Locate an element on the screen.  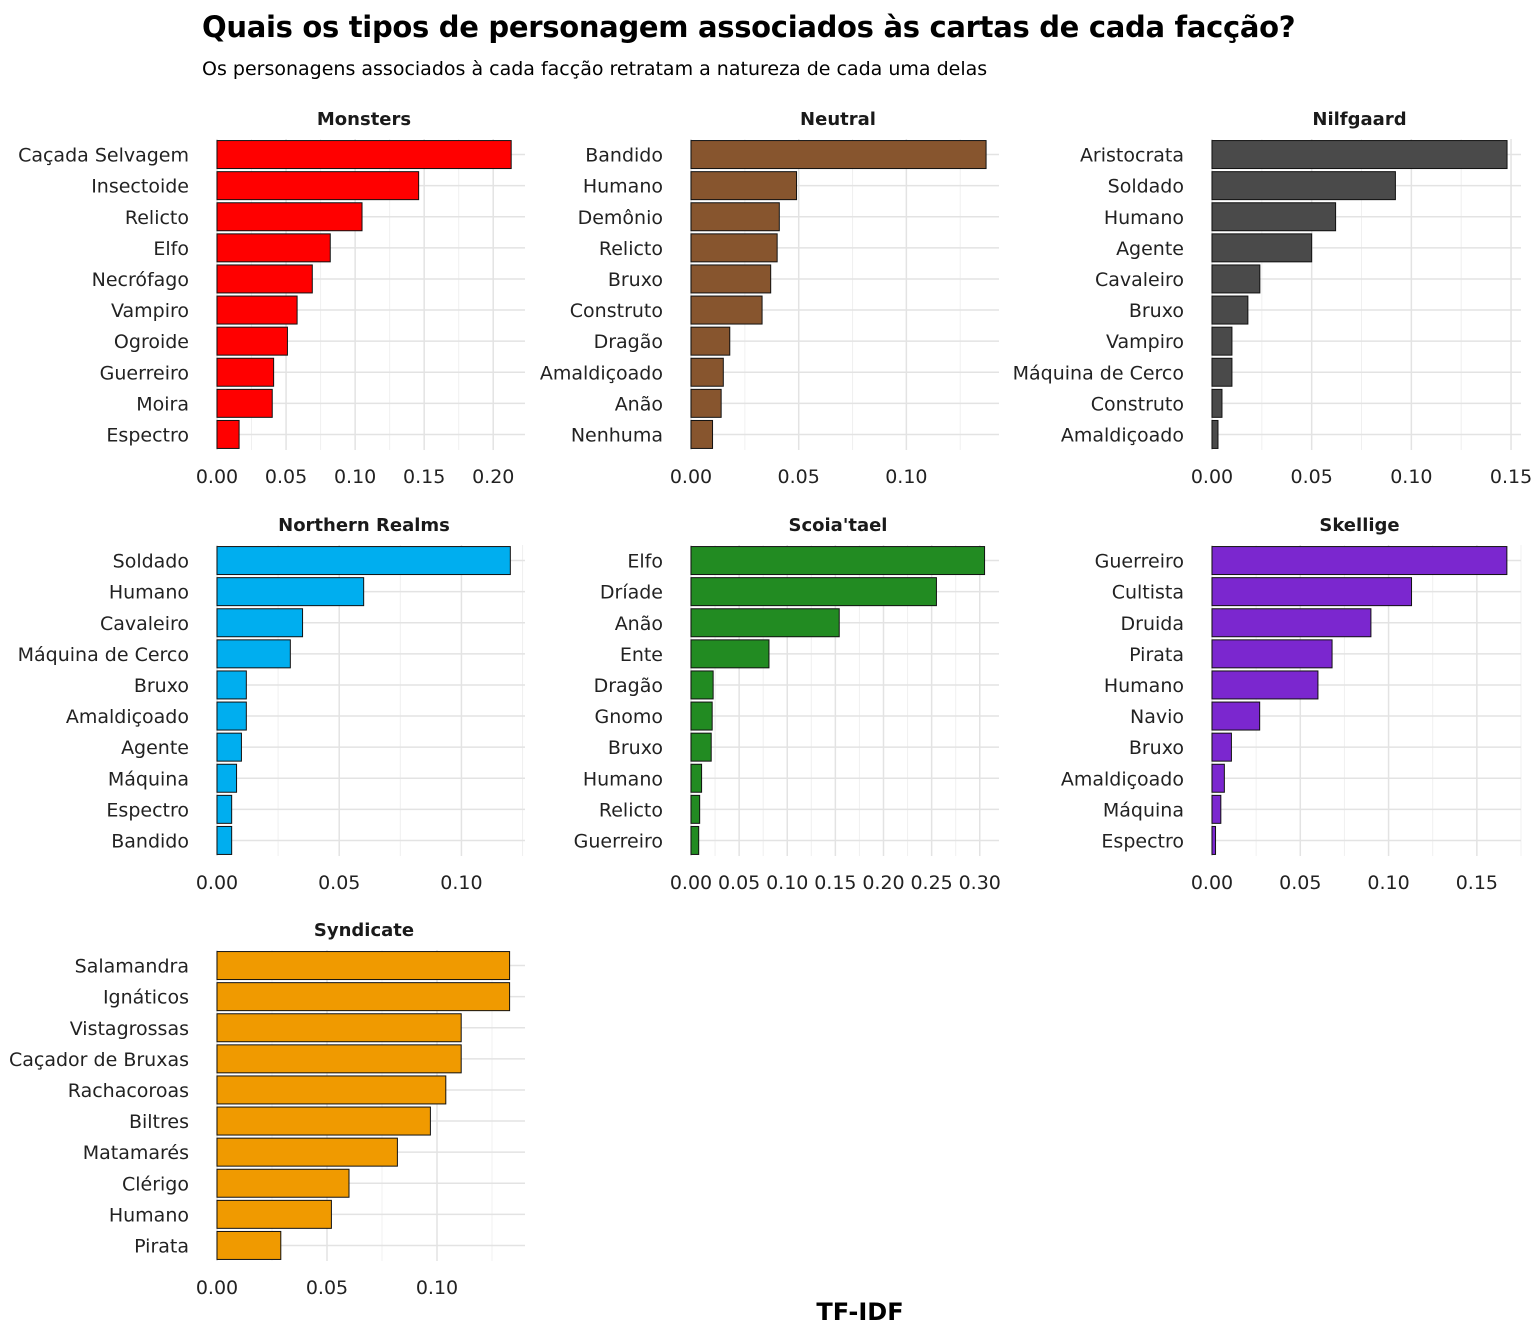
category-label: Soldado is located at coordinates (1146, 187).